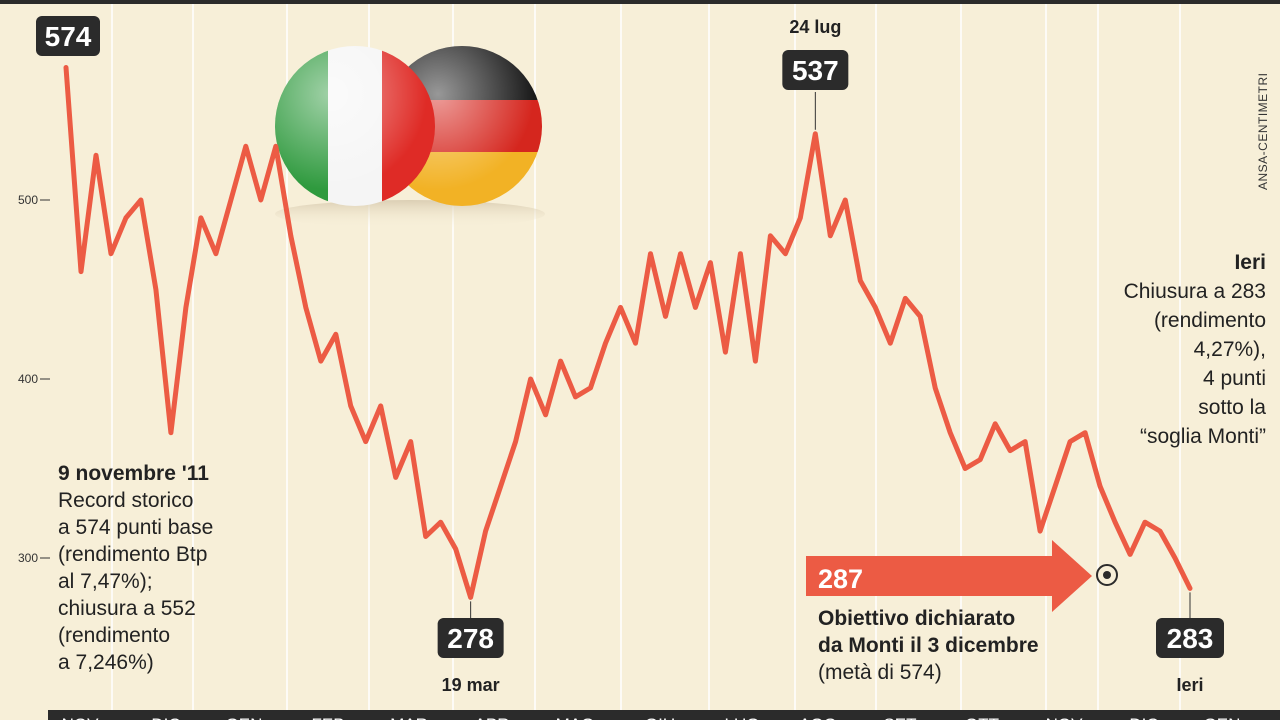 The image size is (1280, 720). Describe the element at coordinates (114, 635) in the screenshot. I see `record-line: (rendimento` at that location.